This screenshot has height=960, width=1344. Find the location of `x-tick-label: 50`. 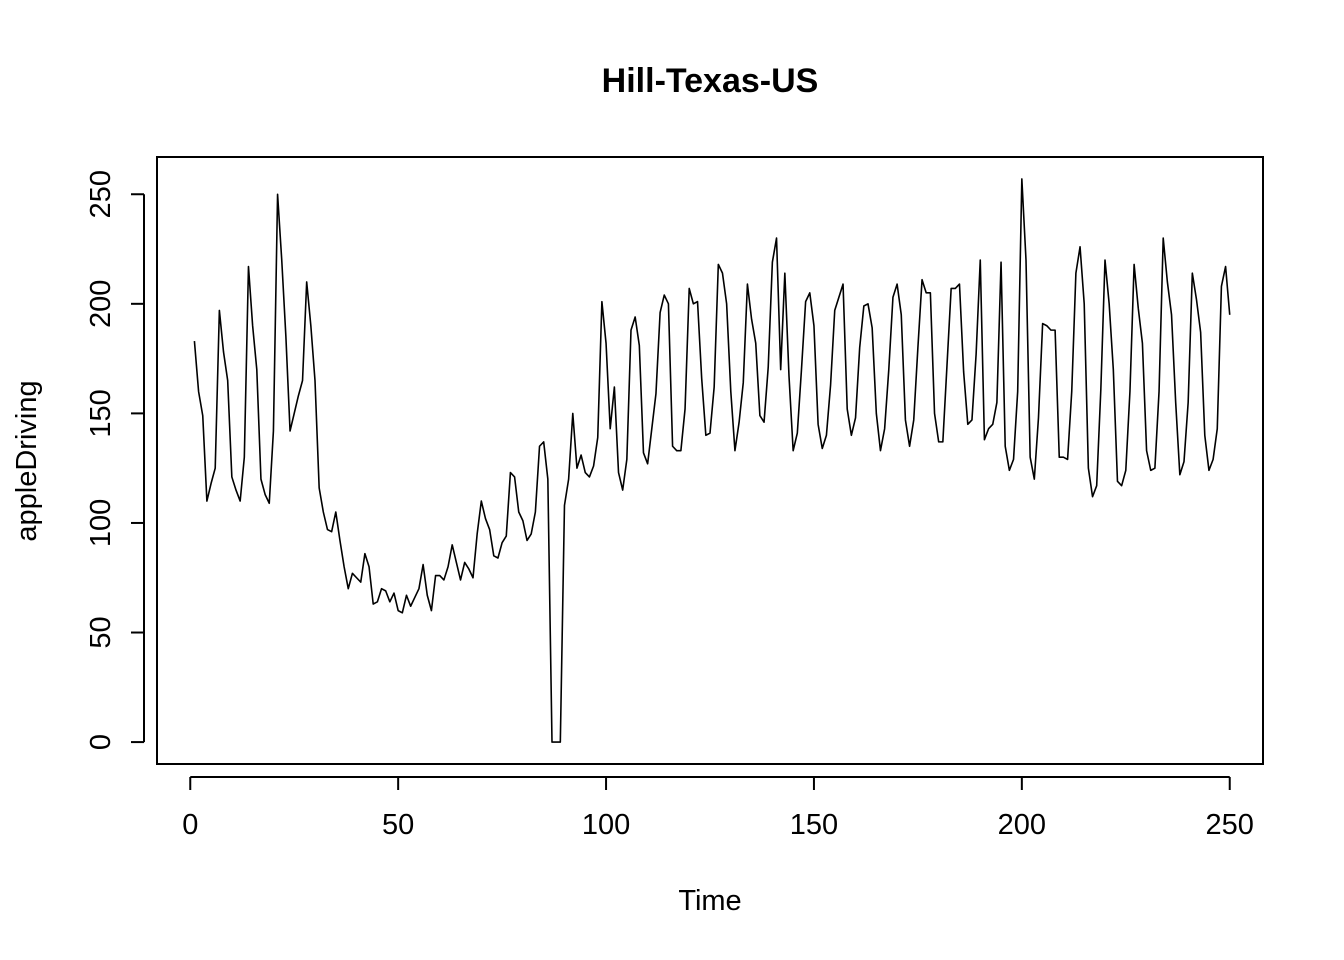

x-tick-label: 50 is located at coordinates (398, 825).